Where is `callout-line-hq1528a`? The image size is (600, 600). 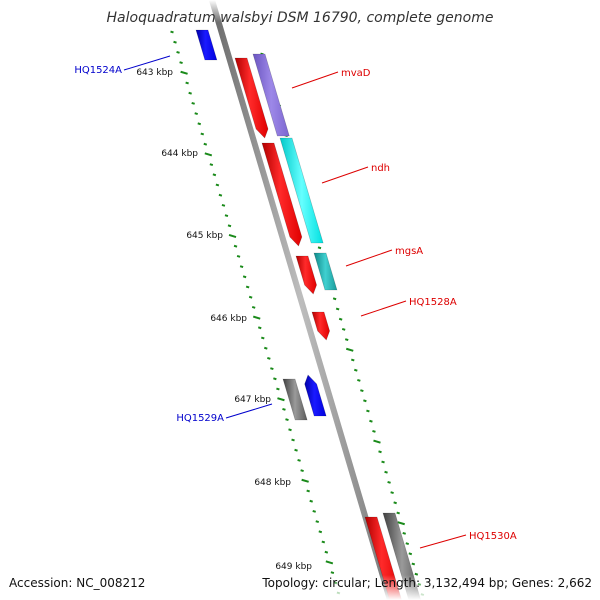 callout-line-hq1528a is located at coordinates (383, 308).